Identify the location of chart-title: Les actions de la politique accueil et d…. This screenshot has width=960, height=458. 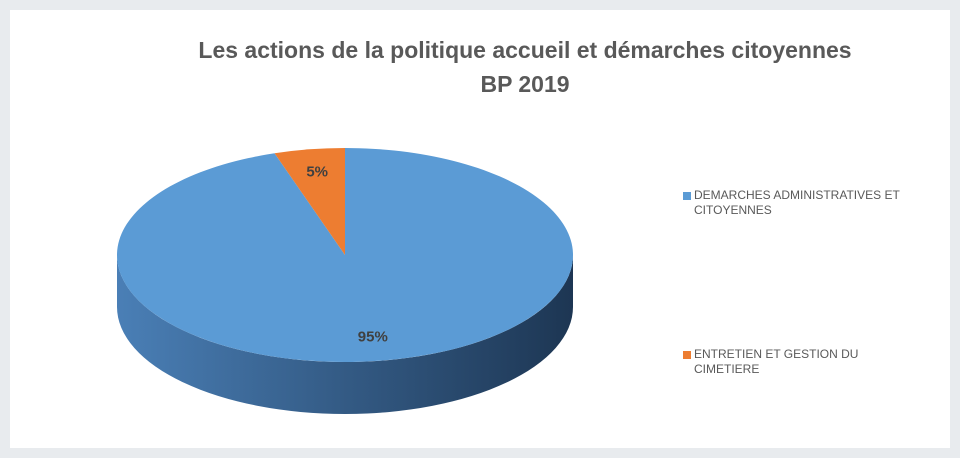
(524, 50).